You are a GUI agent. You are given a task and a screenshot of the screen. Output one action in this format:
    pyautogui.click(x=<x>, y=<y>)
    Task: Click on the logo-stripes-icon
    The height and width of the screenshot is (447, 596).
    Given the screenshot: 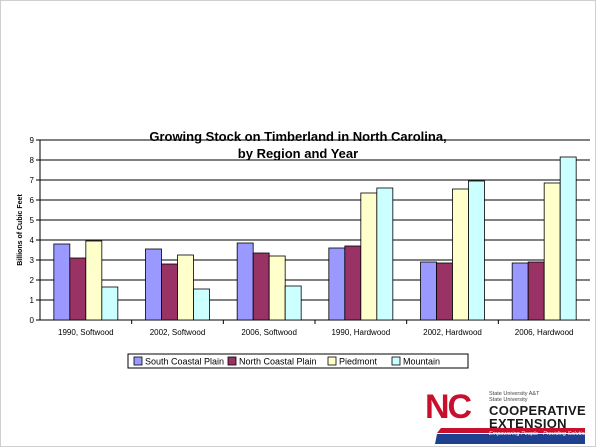 What is the action you would take?
    pyautogui.click(x=510, y=436)
    